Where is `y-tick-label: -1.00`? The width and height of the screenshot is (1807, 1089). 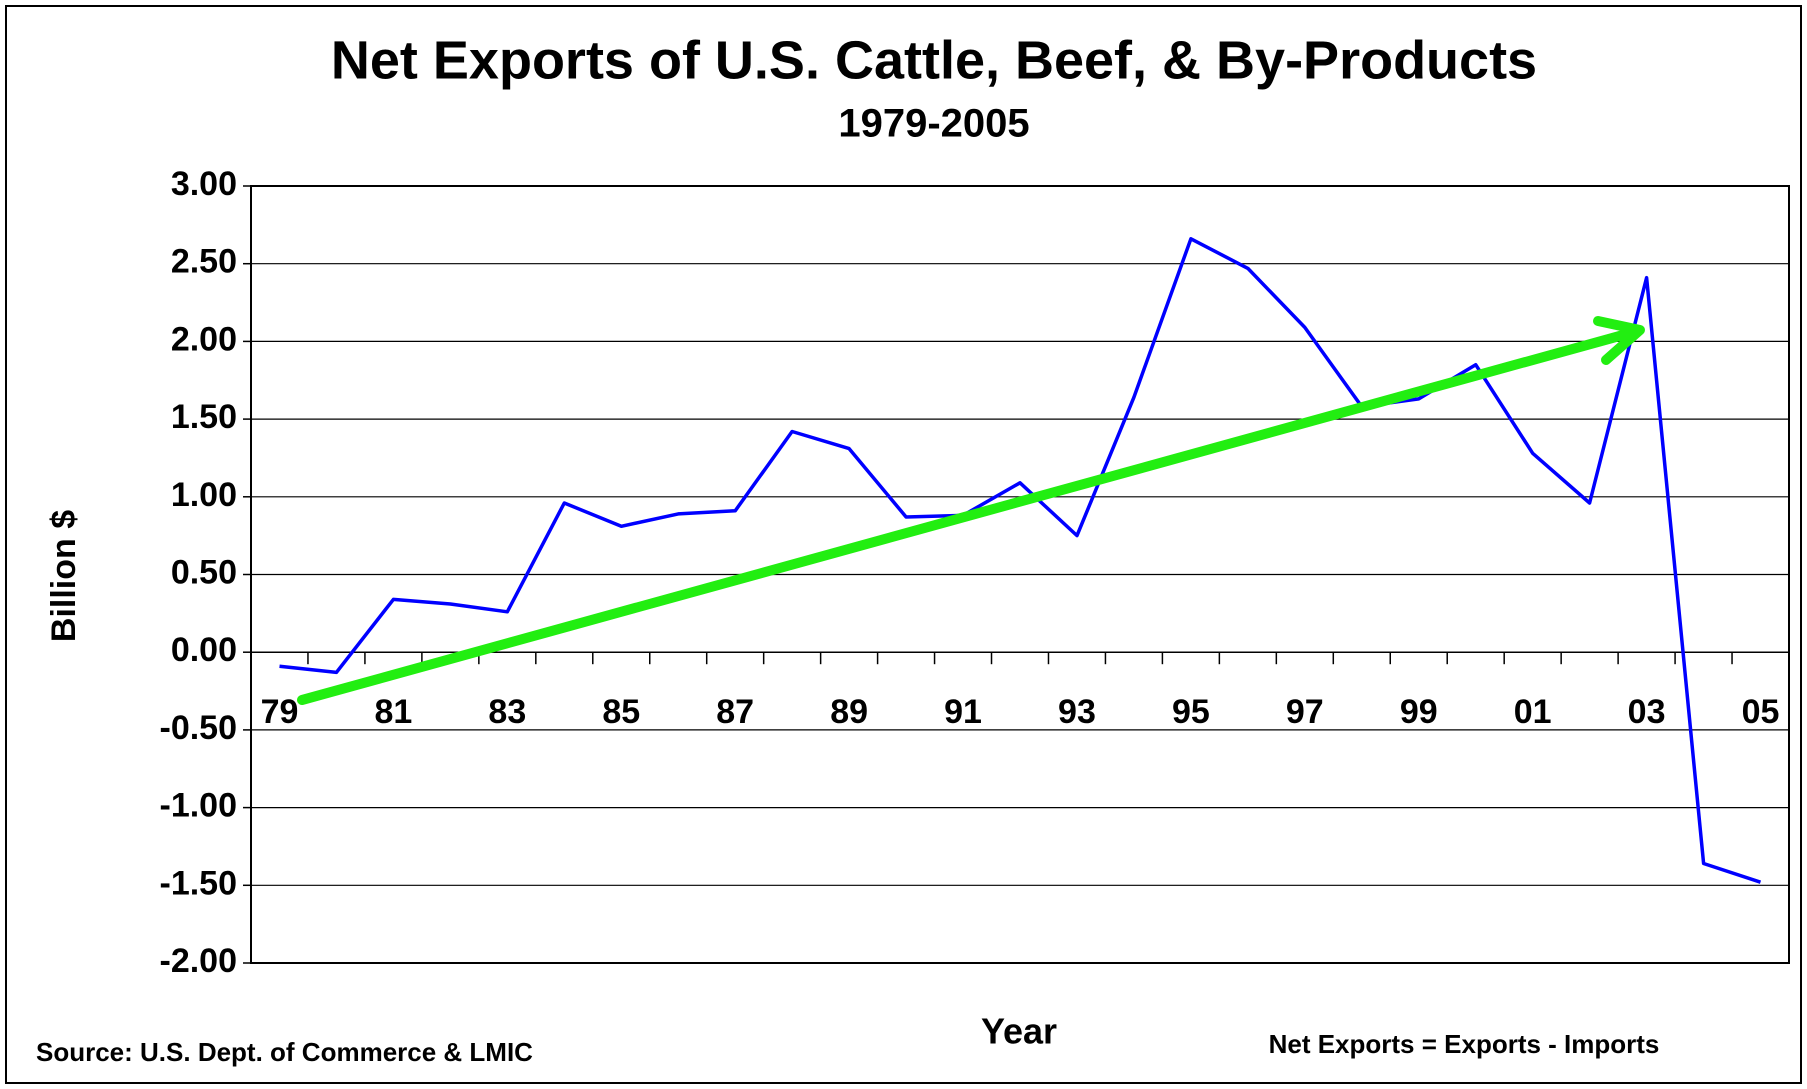 y-tick-label: -1.00 is located at coordinates (199, 806).